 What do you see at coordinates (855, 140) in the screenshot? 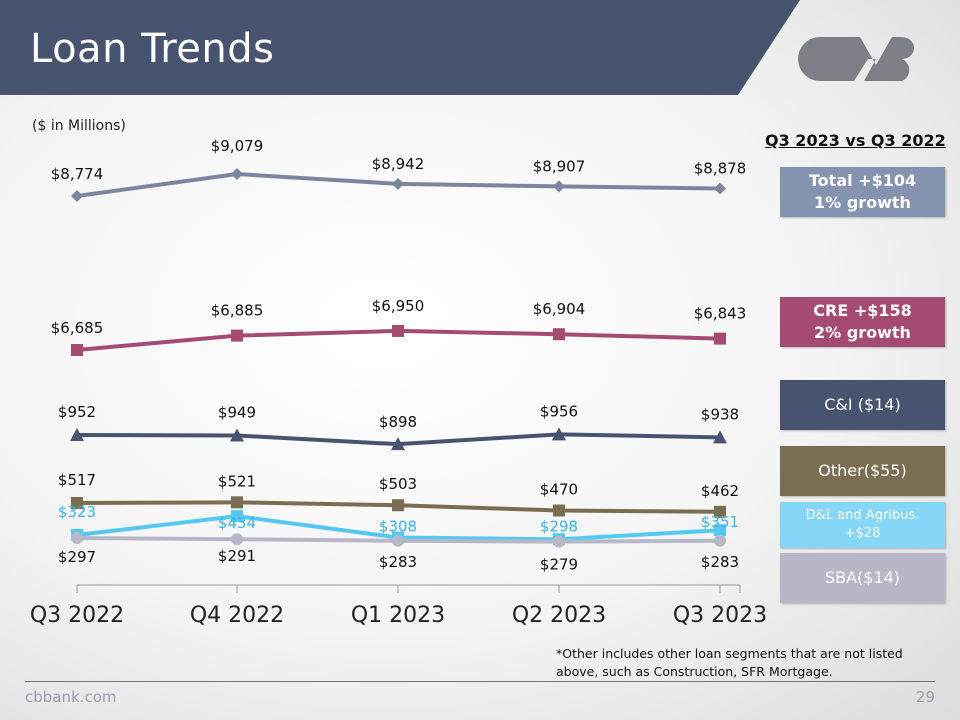
I see `comparison-heading: Q3 2023 vs Q3 2022` at bounding box center [855, 140].